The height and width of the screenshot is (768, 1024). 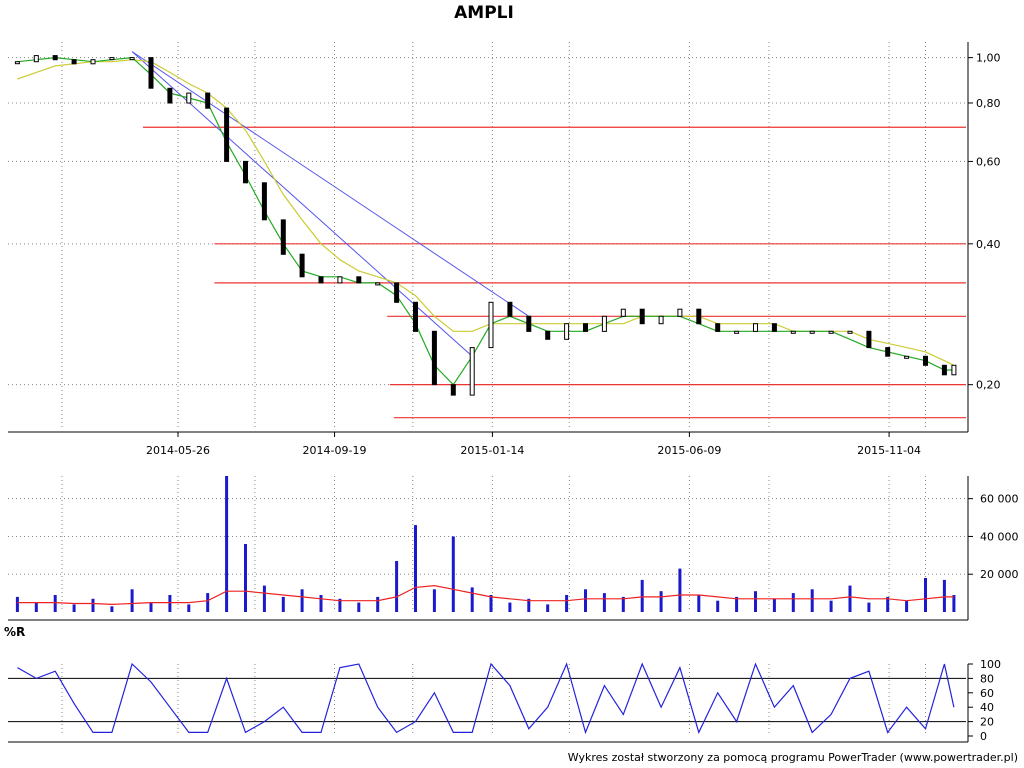 What do you see at coordinates (987, 722) in the screenshot?
I see `wr-y-tick-label: 20` at bounding box center [987, 722].